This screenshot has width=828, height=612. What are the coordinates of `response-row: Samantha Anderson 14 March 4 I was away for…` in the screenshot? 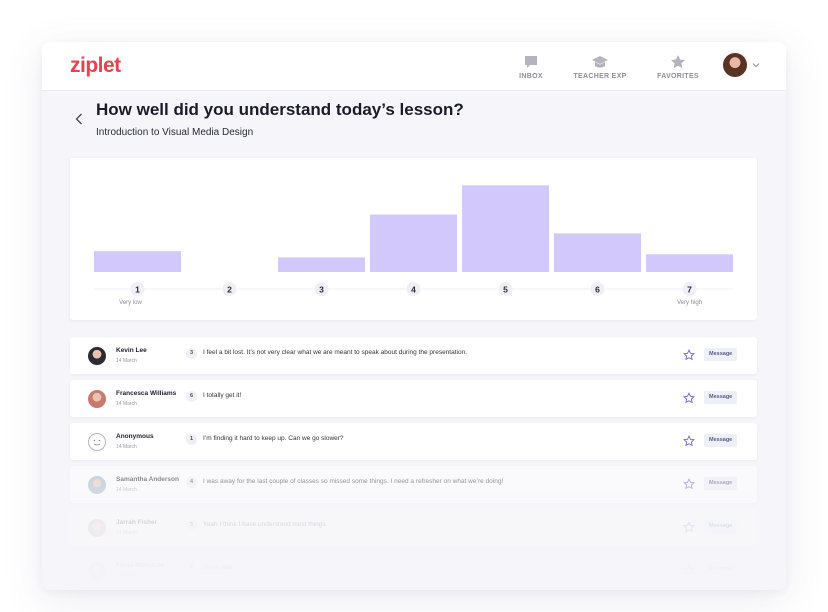 It's located at (413, 484).